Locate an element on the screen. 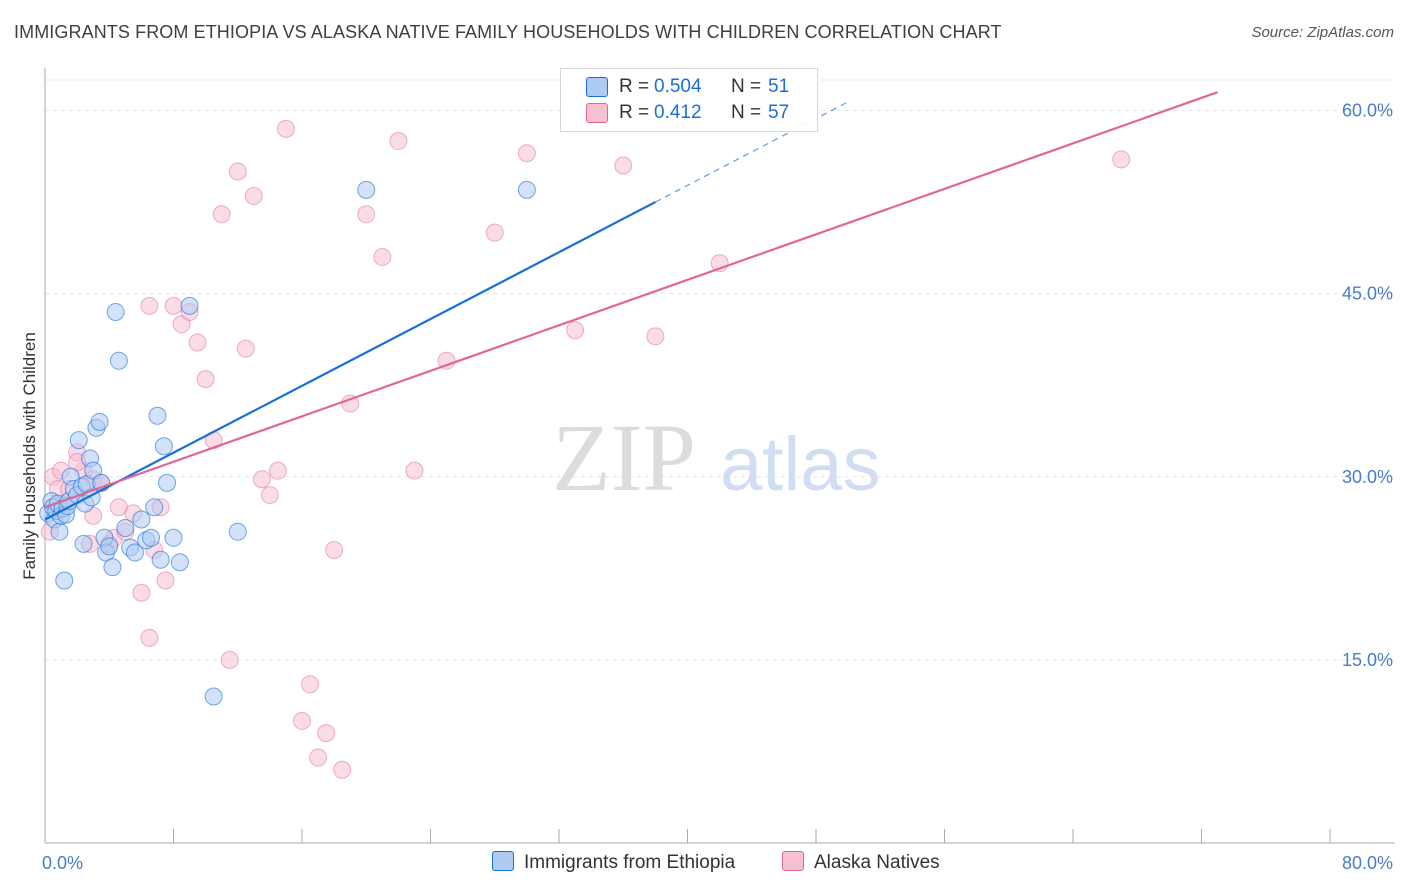 This screenshot has height=892, width=1406. legend-item-ethiopia: Immigrants from Ethiopia is located at coordinates (613, 864).